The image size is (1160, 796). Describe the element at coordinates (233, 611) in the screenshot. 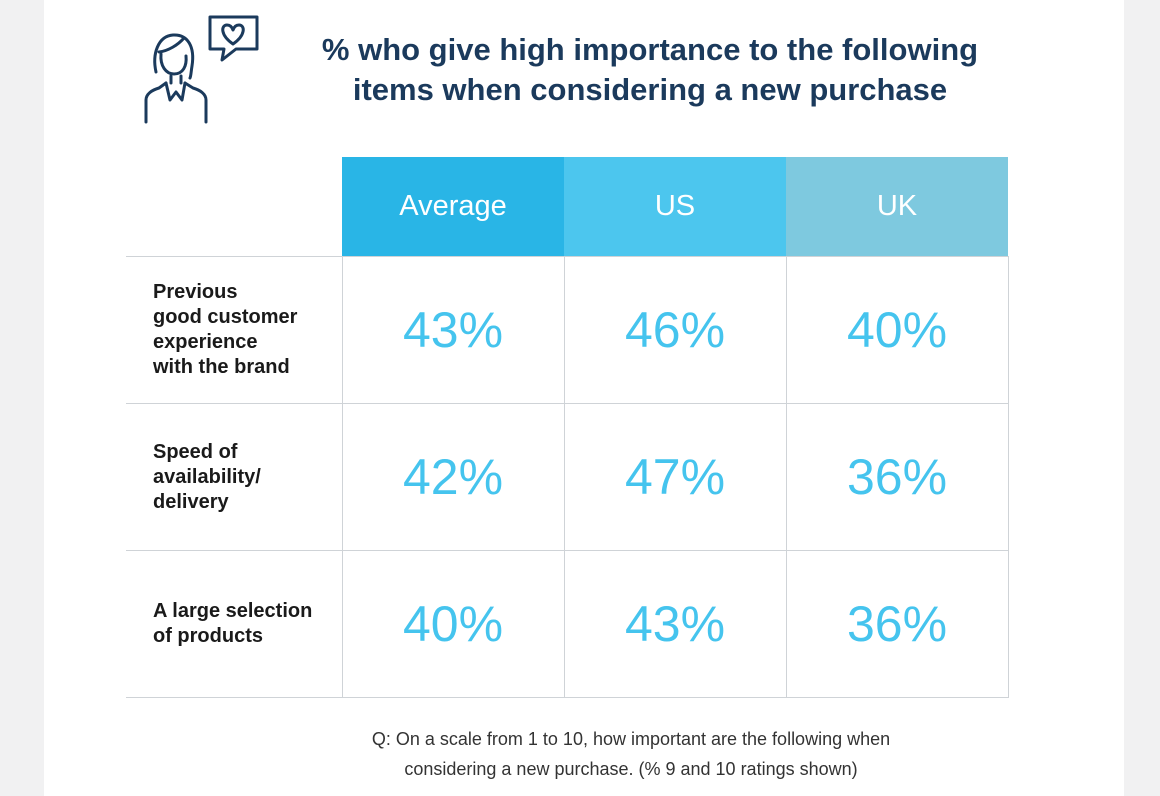

I see `row-label-line: A large selection` at that location.